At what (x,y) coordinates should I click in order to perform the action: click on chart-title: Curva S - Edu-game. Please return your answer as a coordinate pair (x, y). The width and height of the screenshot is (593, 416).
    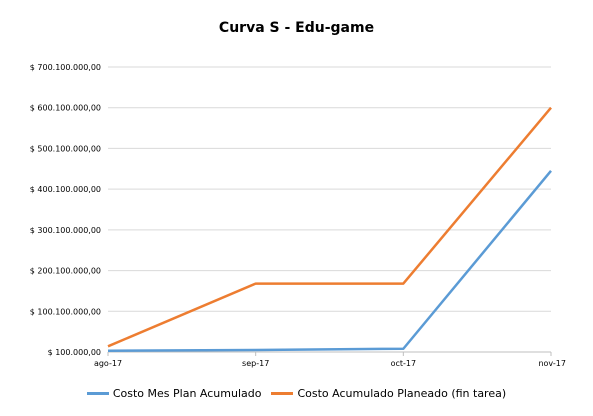
    Looking at the image, I should click on (296, 28).